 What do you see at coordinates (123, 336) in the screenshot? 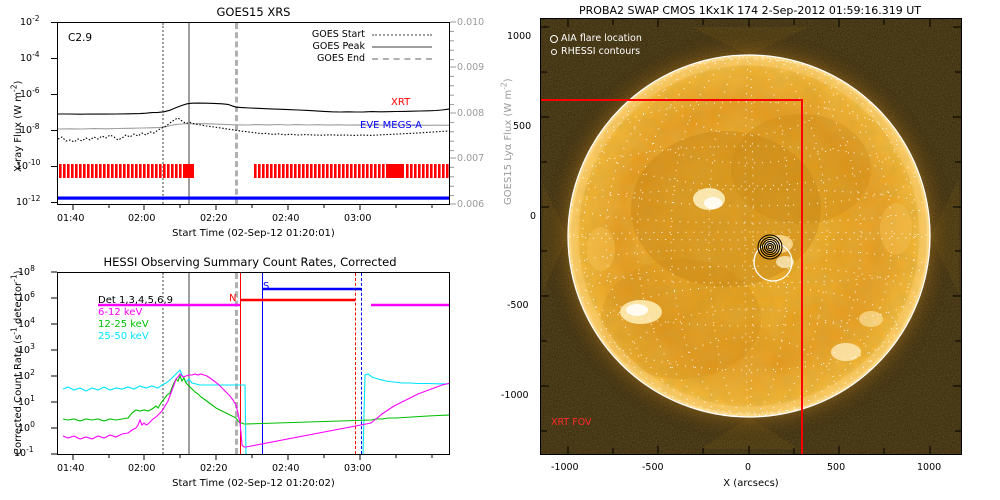
I see `hessi-band-label-2: 25-50 keV` at bounding box center [123, 336].